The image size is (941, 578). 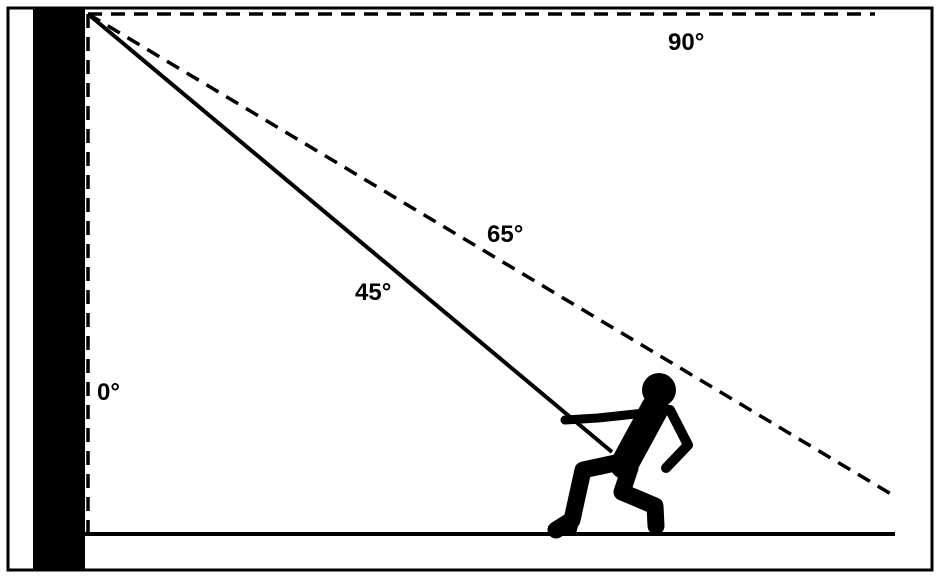 I want to click on wall-post, so click(x=59, y=289).